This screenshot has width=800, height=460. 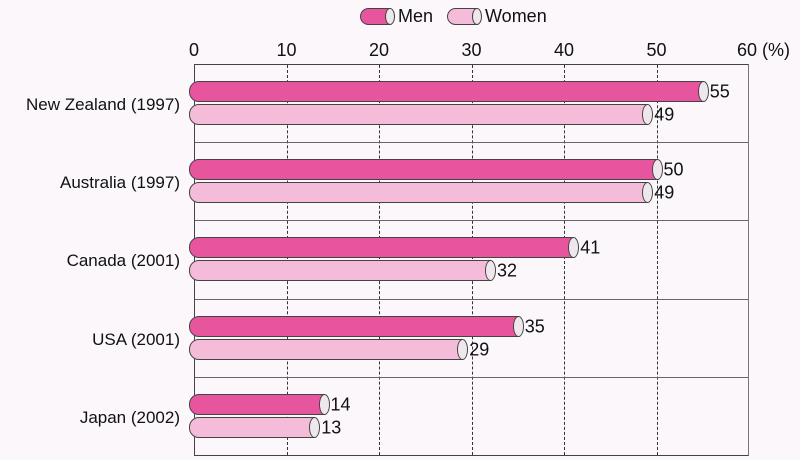 What do you see at coordinates (194, 50) in the screenshot?
I see `x-tick-label: 0` at bounding box center [194, 50].